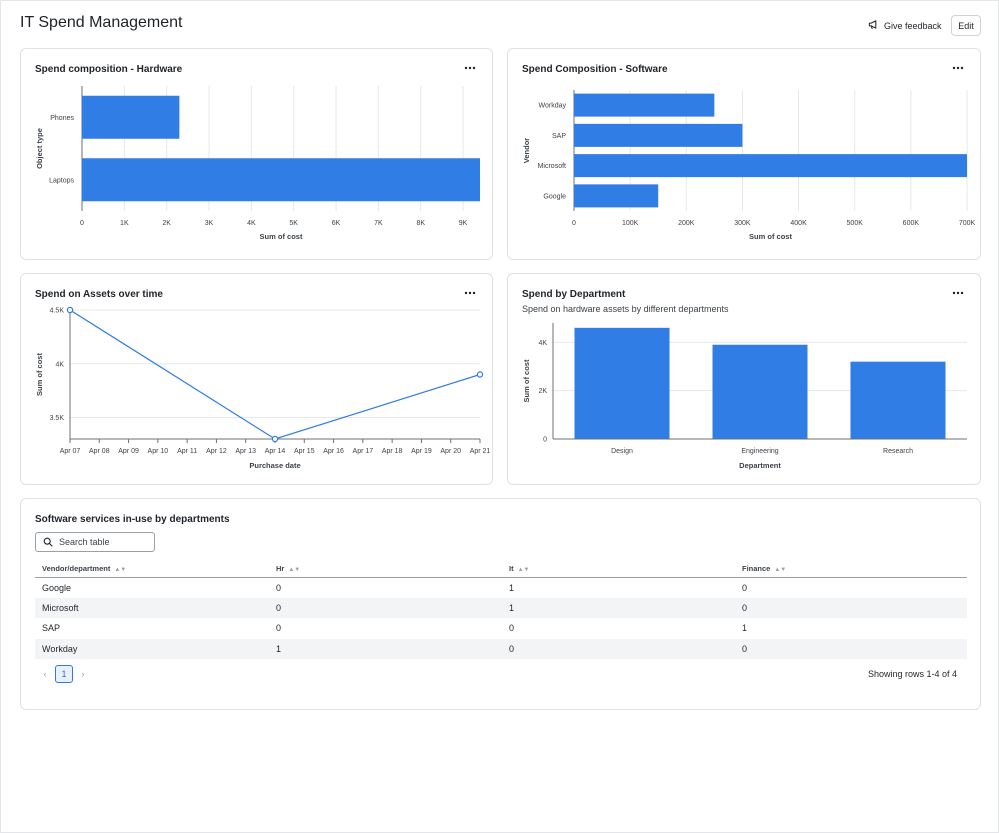  What do you see at coordinates (385, 569) in the screenshot?
I see `column-header-hr: Hr ▲▼` at bounding box center [385, 569].